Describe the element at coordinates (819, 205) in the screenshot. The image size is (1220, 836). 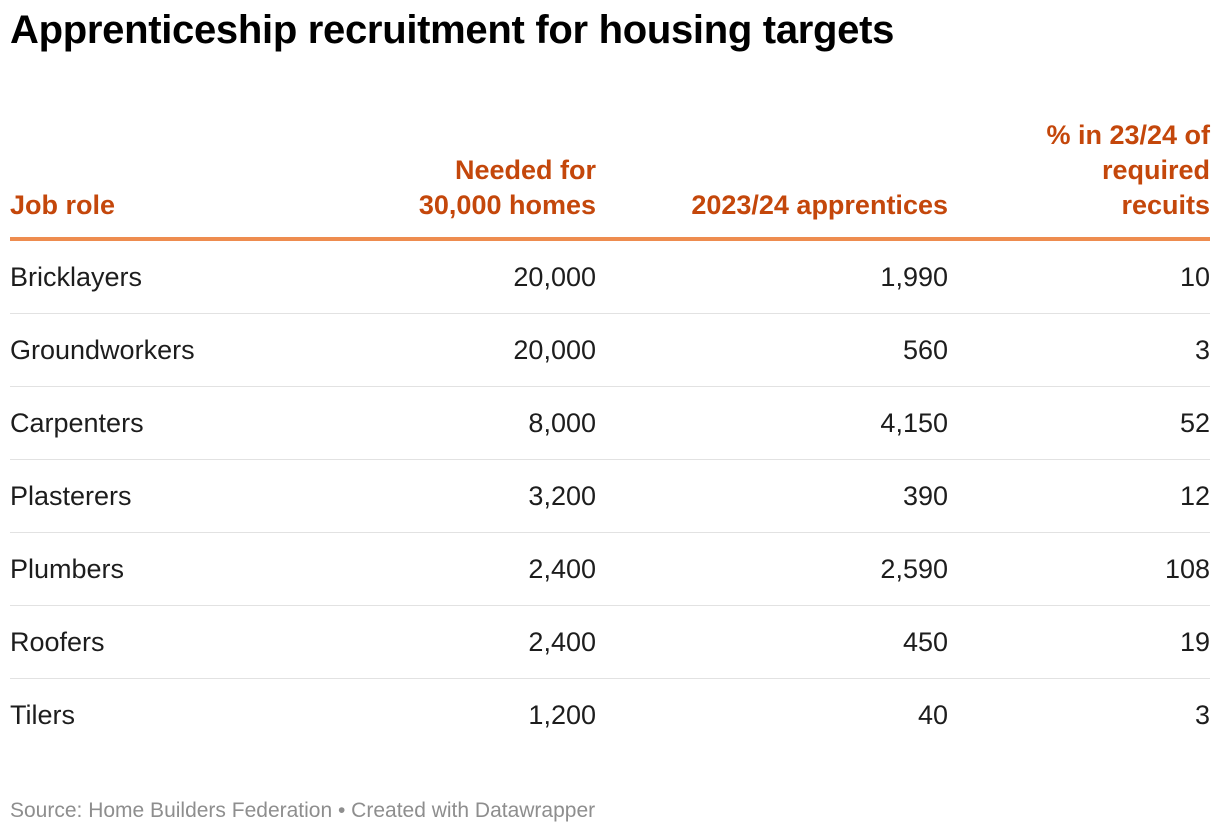
I see `column-header-line: 2023/24 apprentices` at that location.